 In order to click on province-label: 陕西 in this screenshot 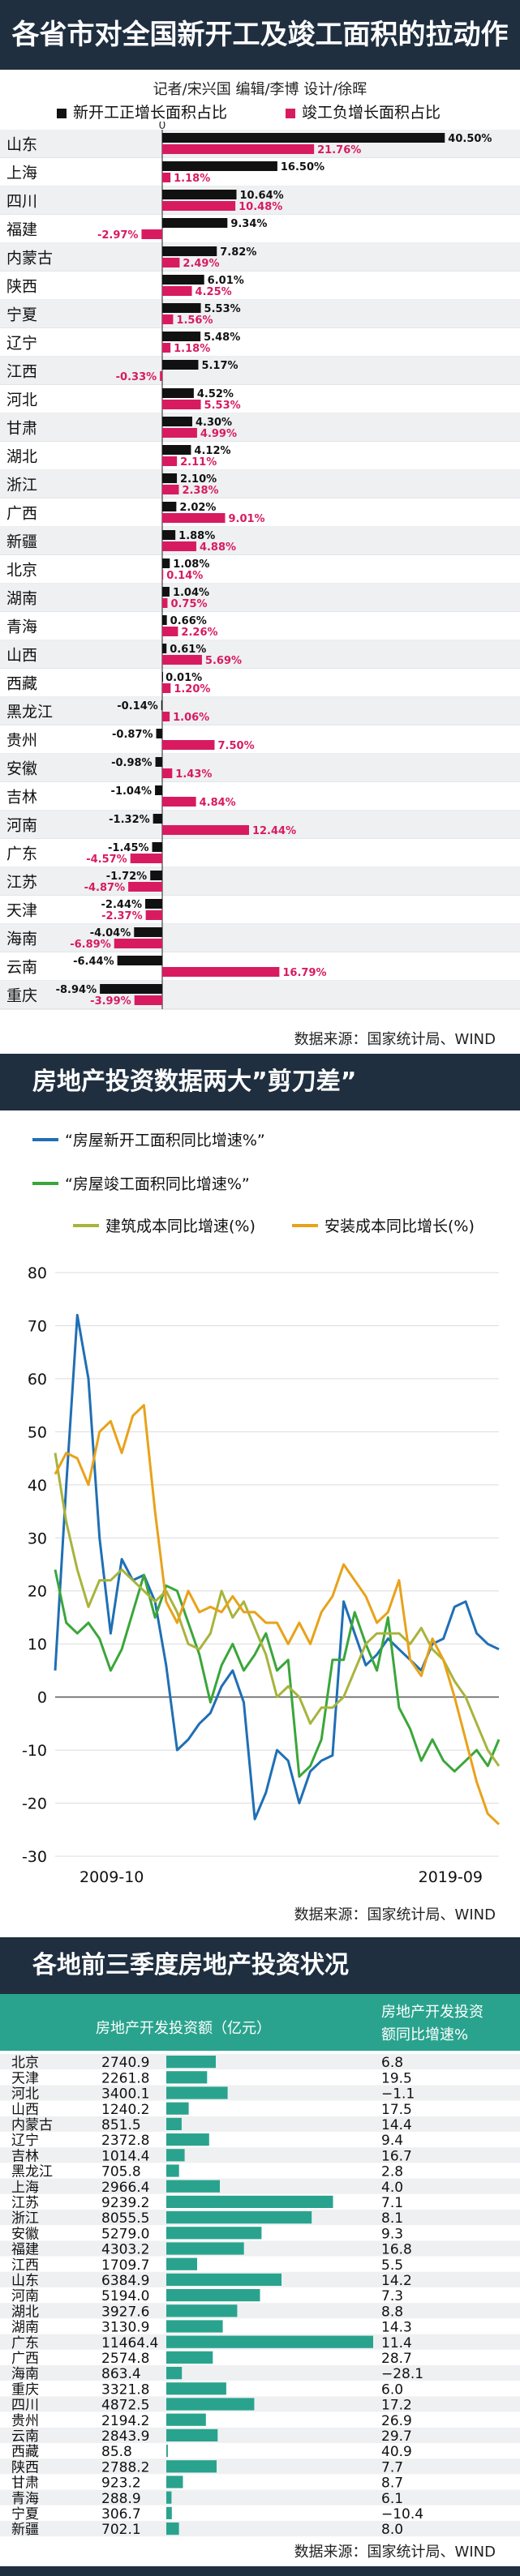, I will do `click(21, 287)`.